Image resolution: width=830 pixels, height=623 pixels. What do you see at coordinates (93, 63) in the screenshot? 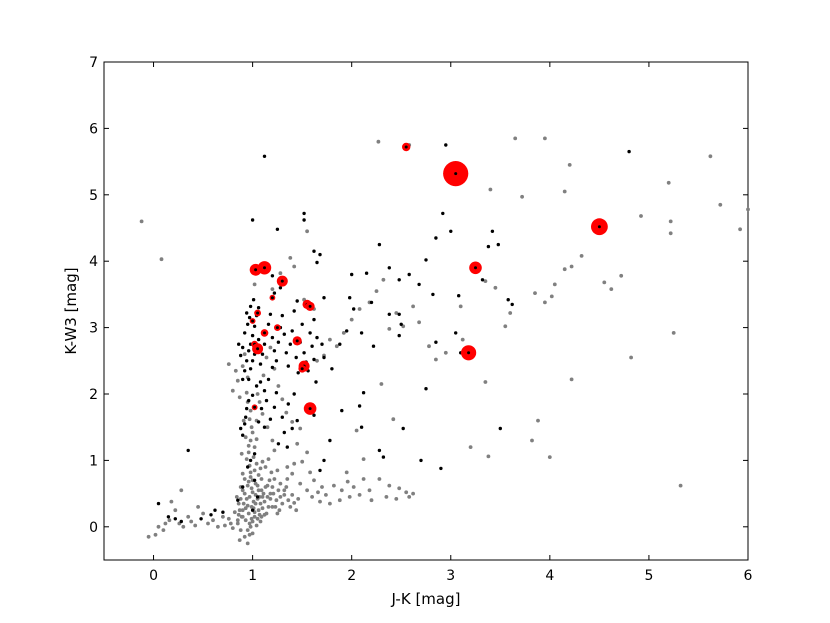
I see `y-tick-label-7: 7` at bounding box center [93, 63].